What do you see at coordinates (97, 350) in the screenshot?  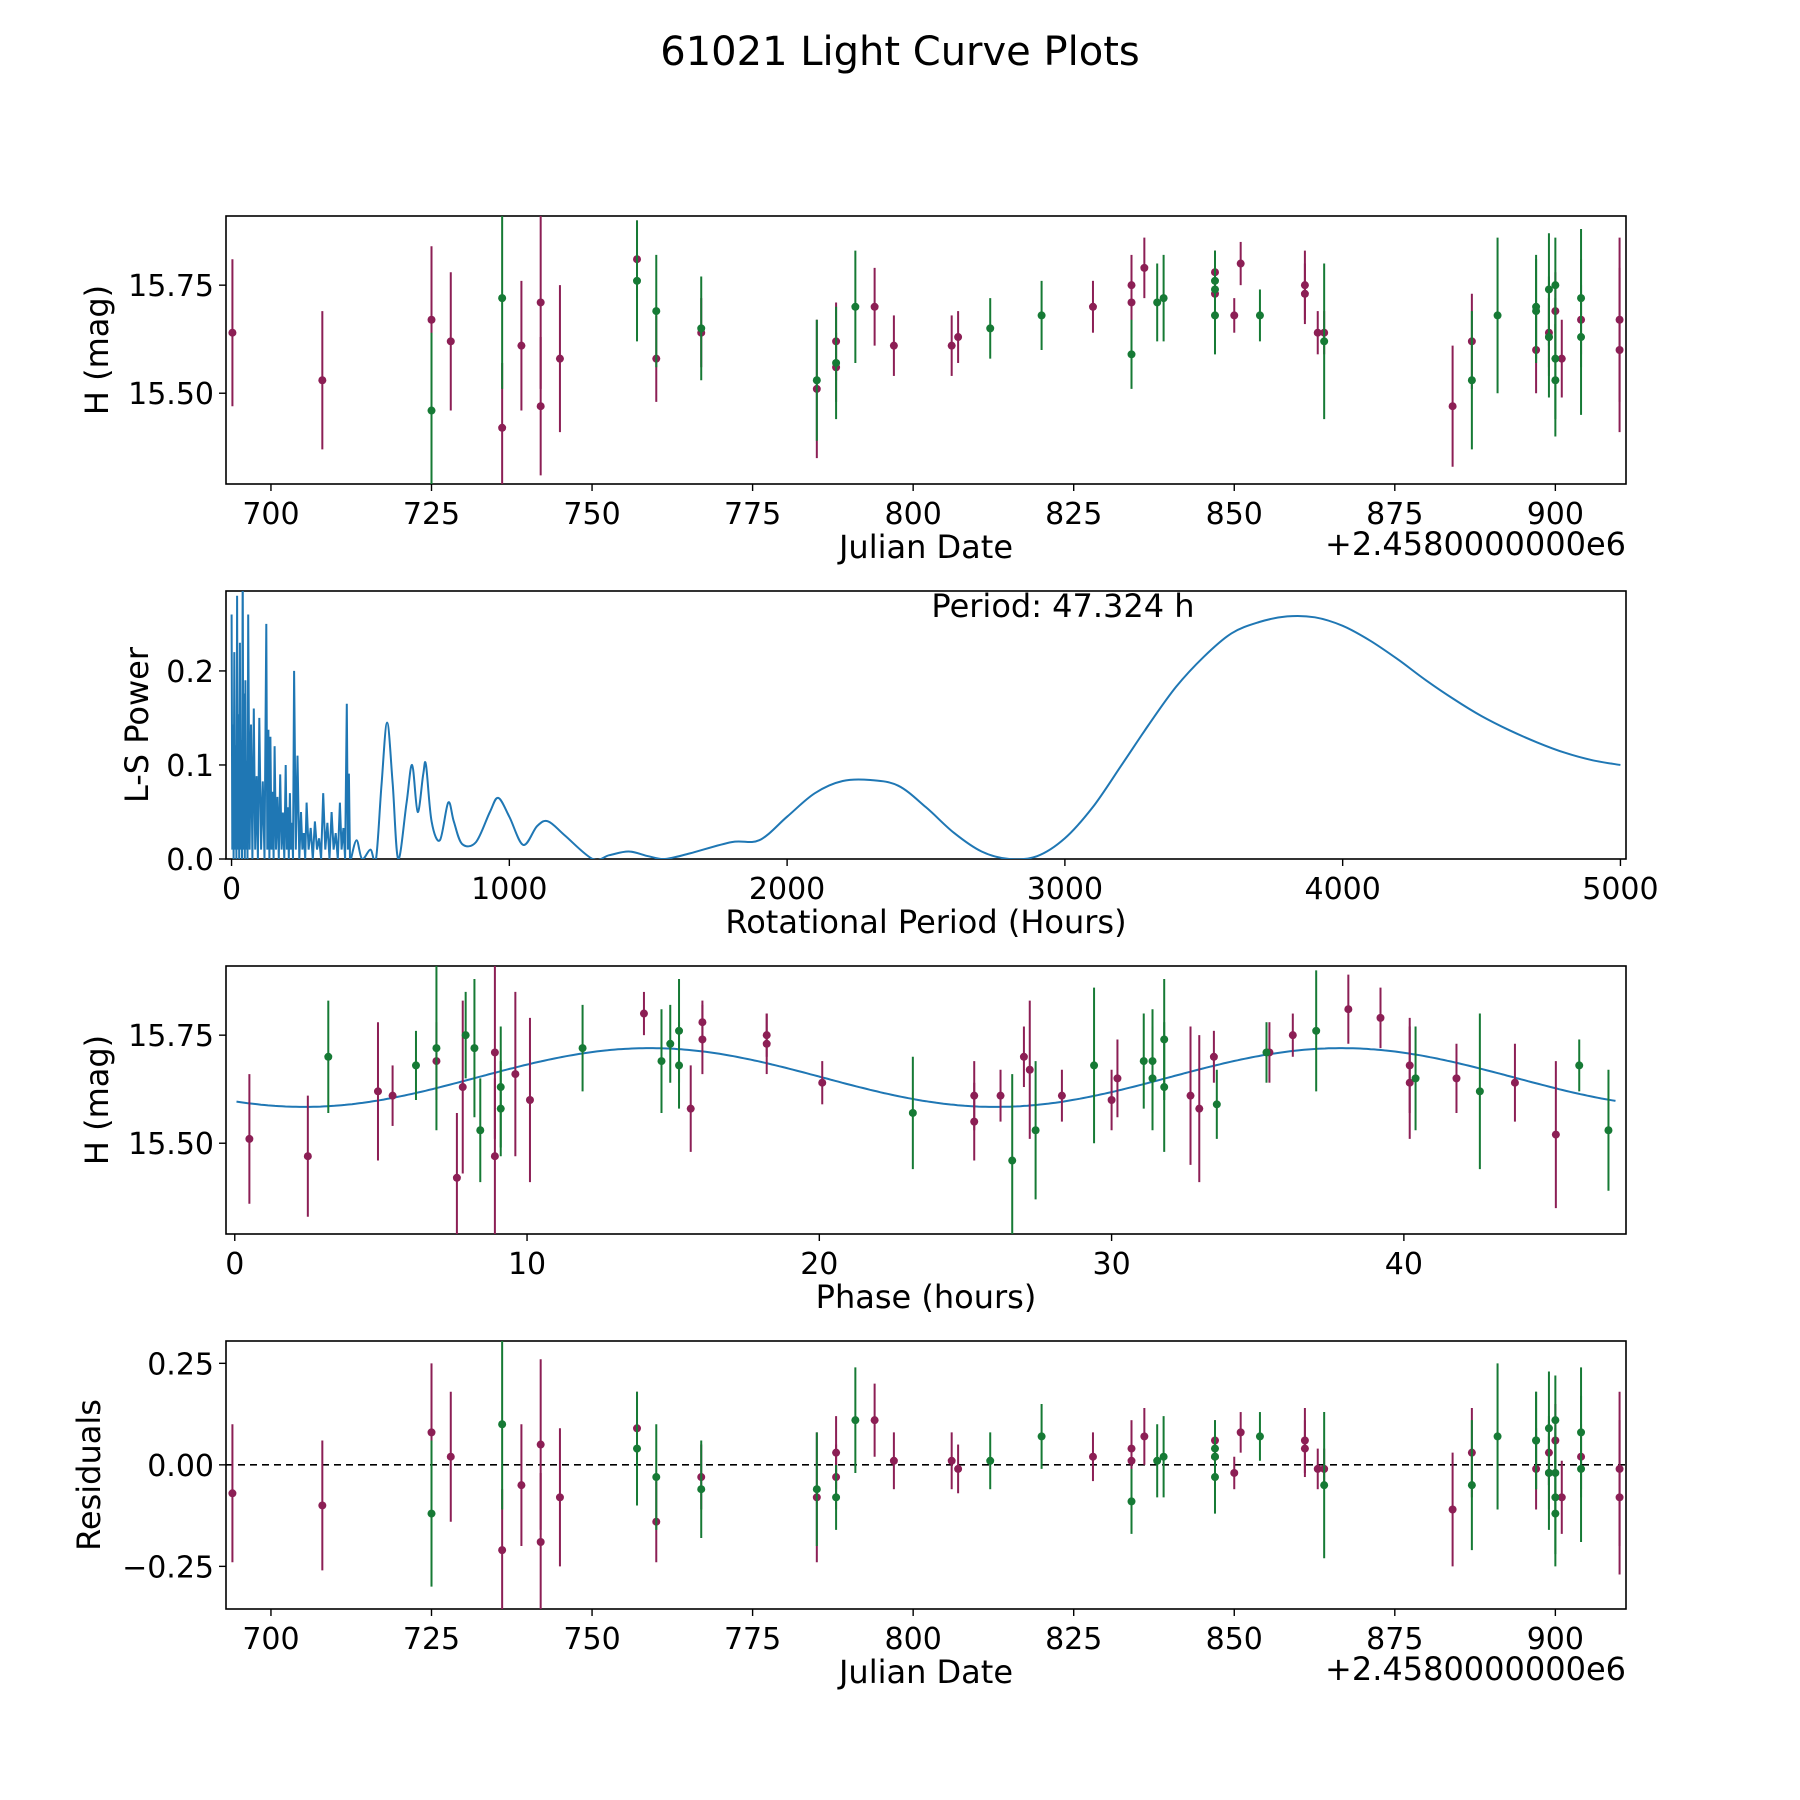 I see `lightcurve-ylabel: H (mag)` at bounding box center [97, 350].